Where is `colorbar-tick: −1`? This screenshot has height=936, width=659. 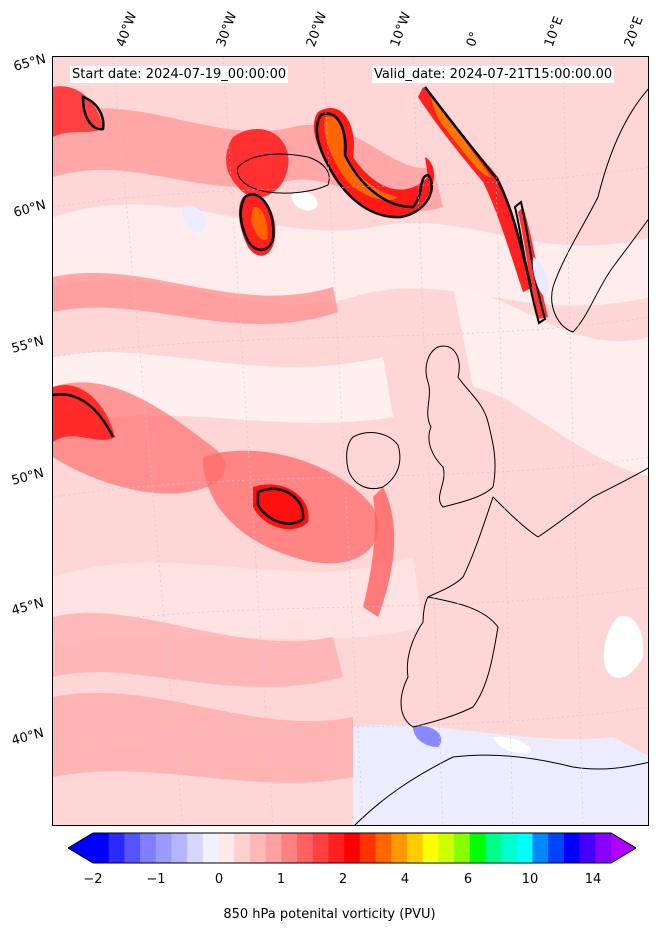
colorbar-tick: −1 is located at coordinates (156, 879).